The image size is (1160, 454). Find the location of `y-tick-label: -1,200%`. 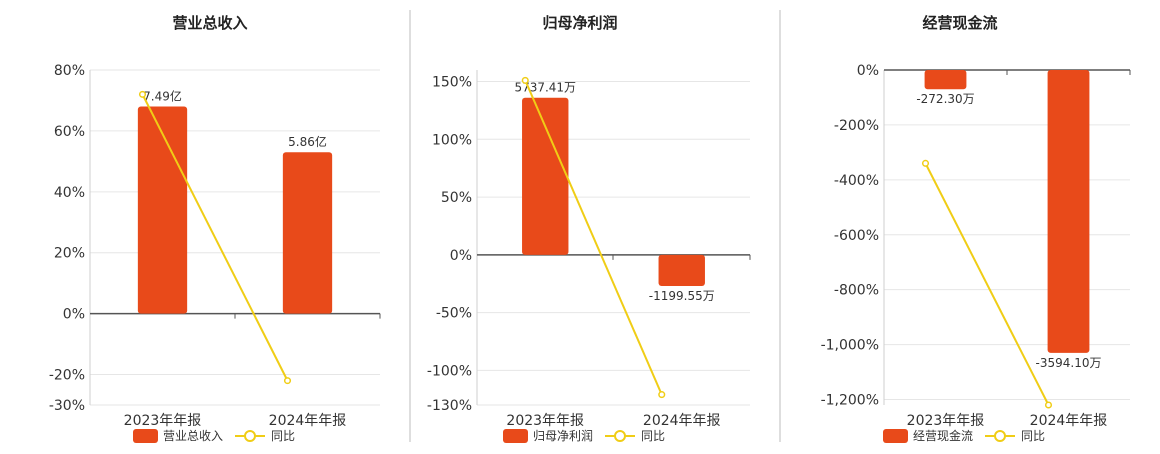

y-tick-label: -1,200% is located at coordinates (850, 401).